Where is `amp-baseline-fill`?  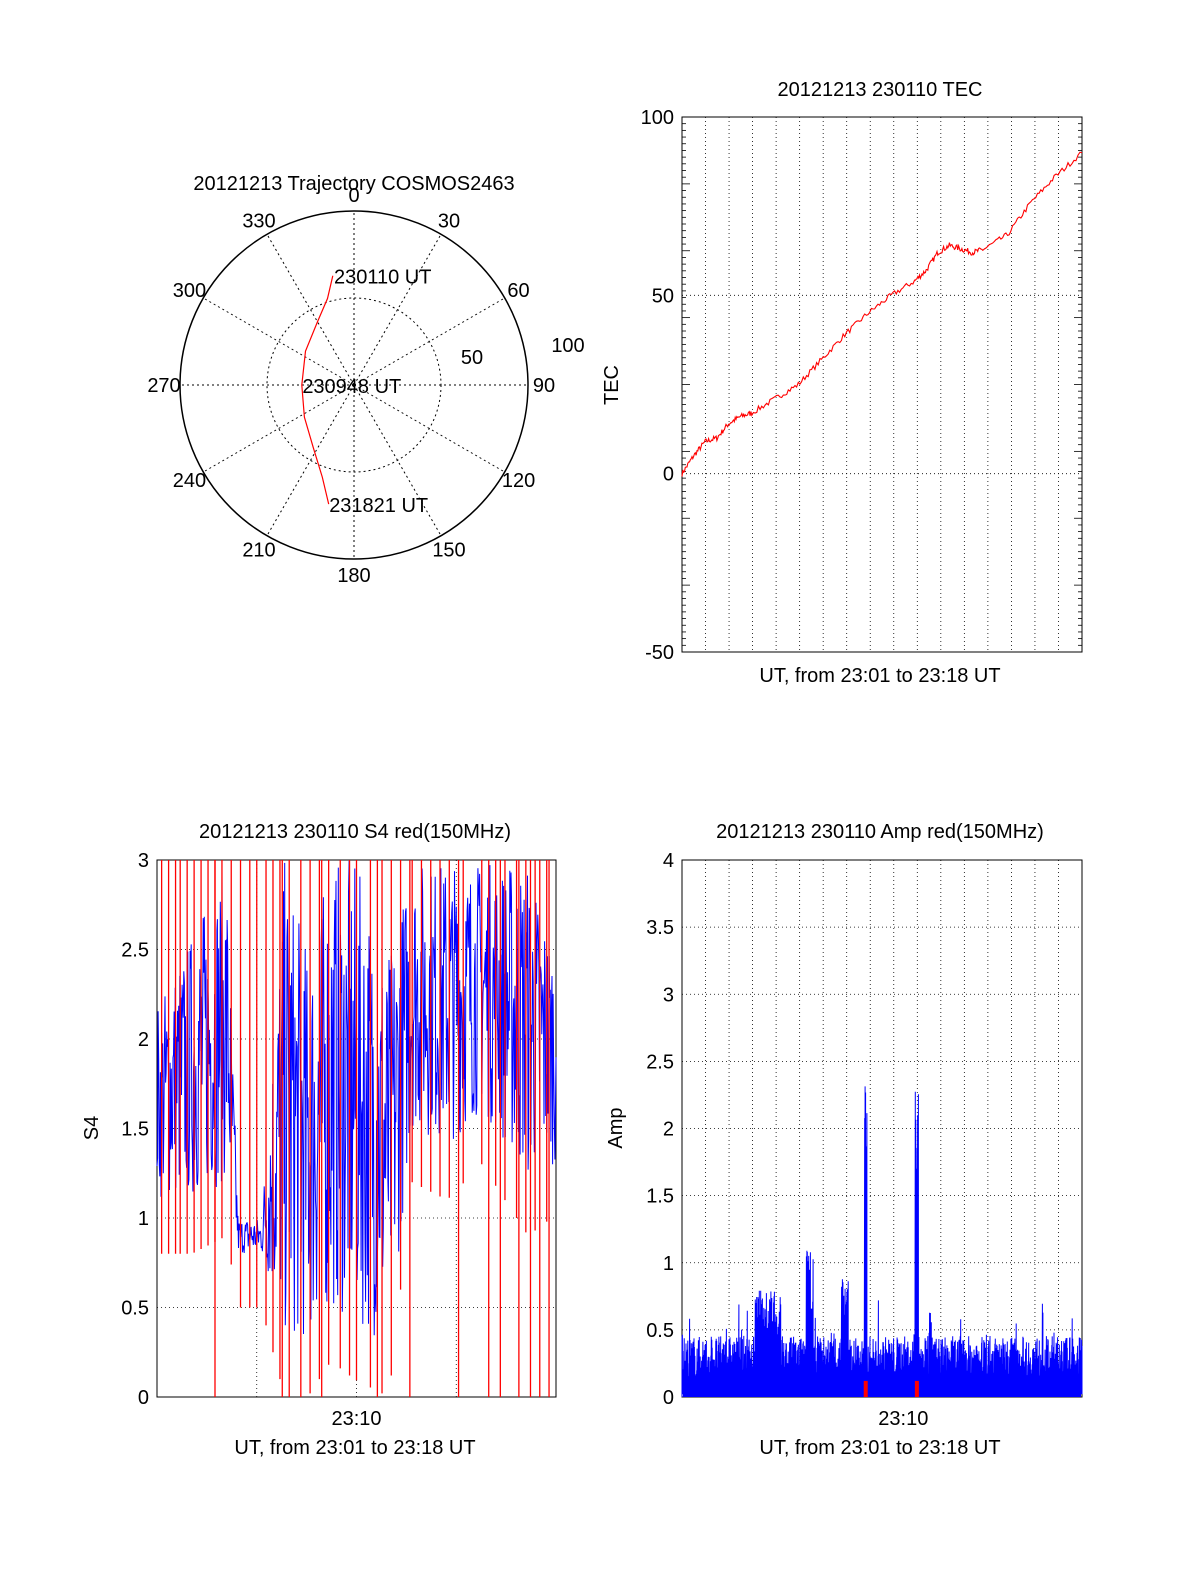 amp-baseline-fill is located at coordinates (882, 1388).